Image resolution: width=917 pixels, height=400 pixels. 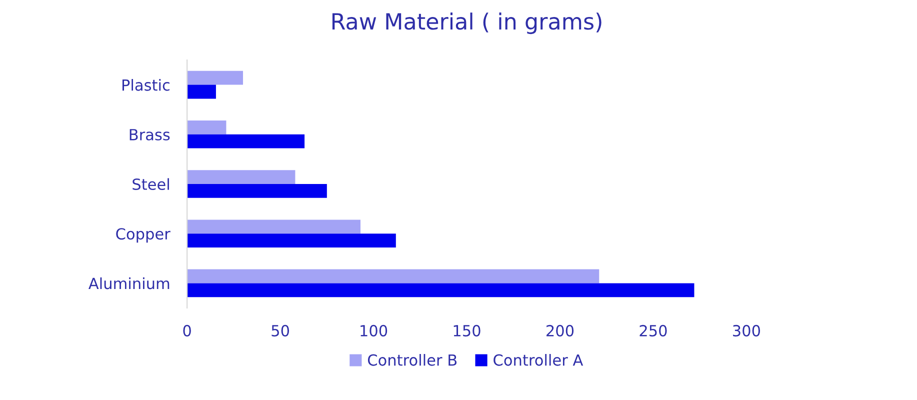 What do you see at coordinates (746, 330) in the screenshot?
I see `x-tick-label: 300` at bounding box center [746, 330].